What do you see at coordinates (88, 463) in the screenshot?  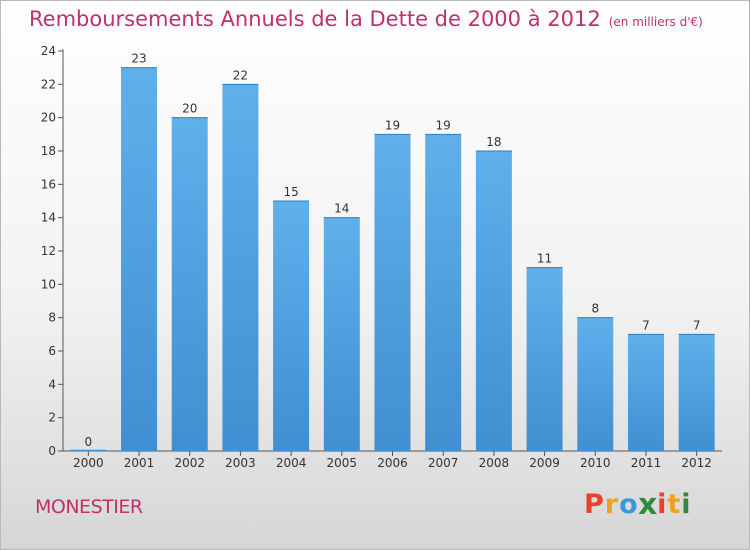 I see `x-tick-label: 2000` at bounding box center [88, 463].